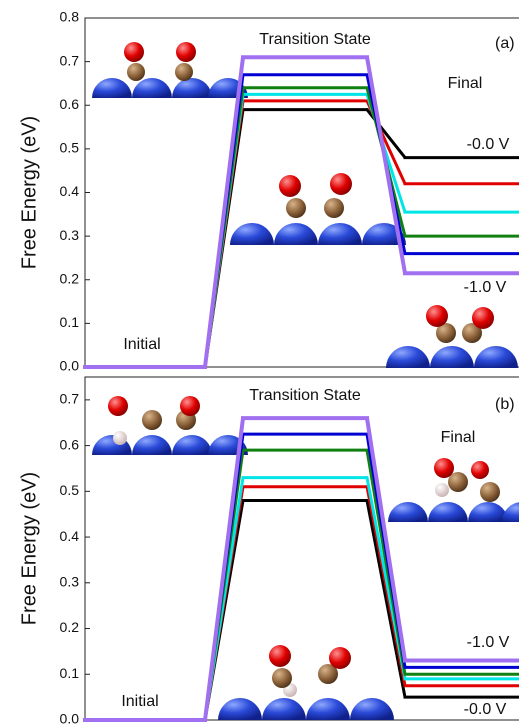 The image size is (519, 728). I want to click on panel-label: (a), so click(505, 43).